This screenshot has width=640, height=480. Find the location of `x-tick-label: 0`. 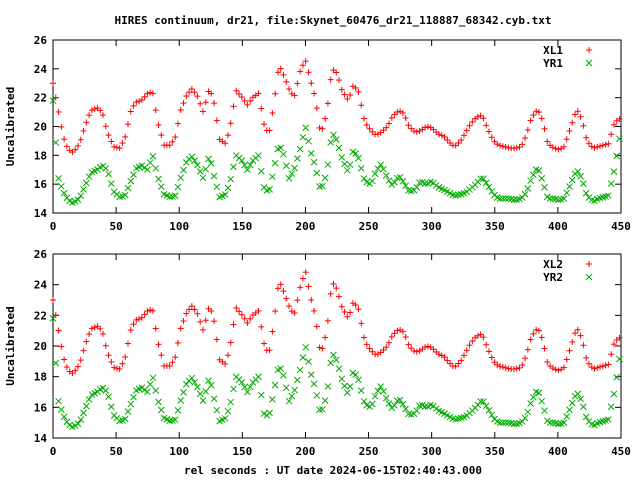

x-tick-label: 0 is located at coordinates (53, 226).